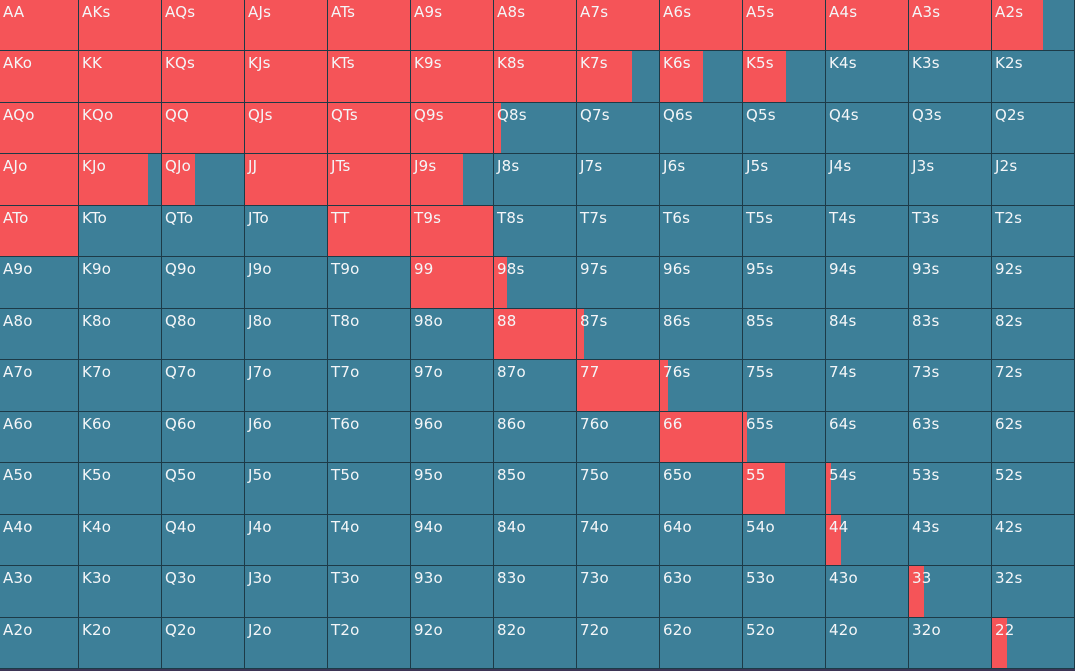  What do you see at coordinates (950, 540) in the screenshot?
I see `hand-cell: 43s` at bounding box center [950, 540].